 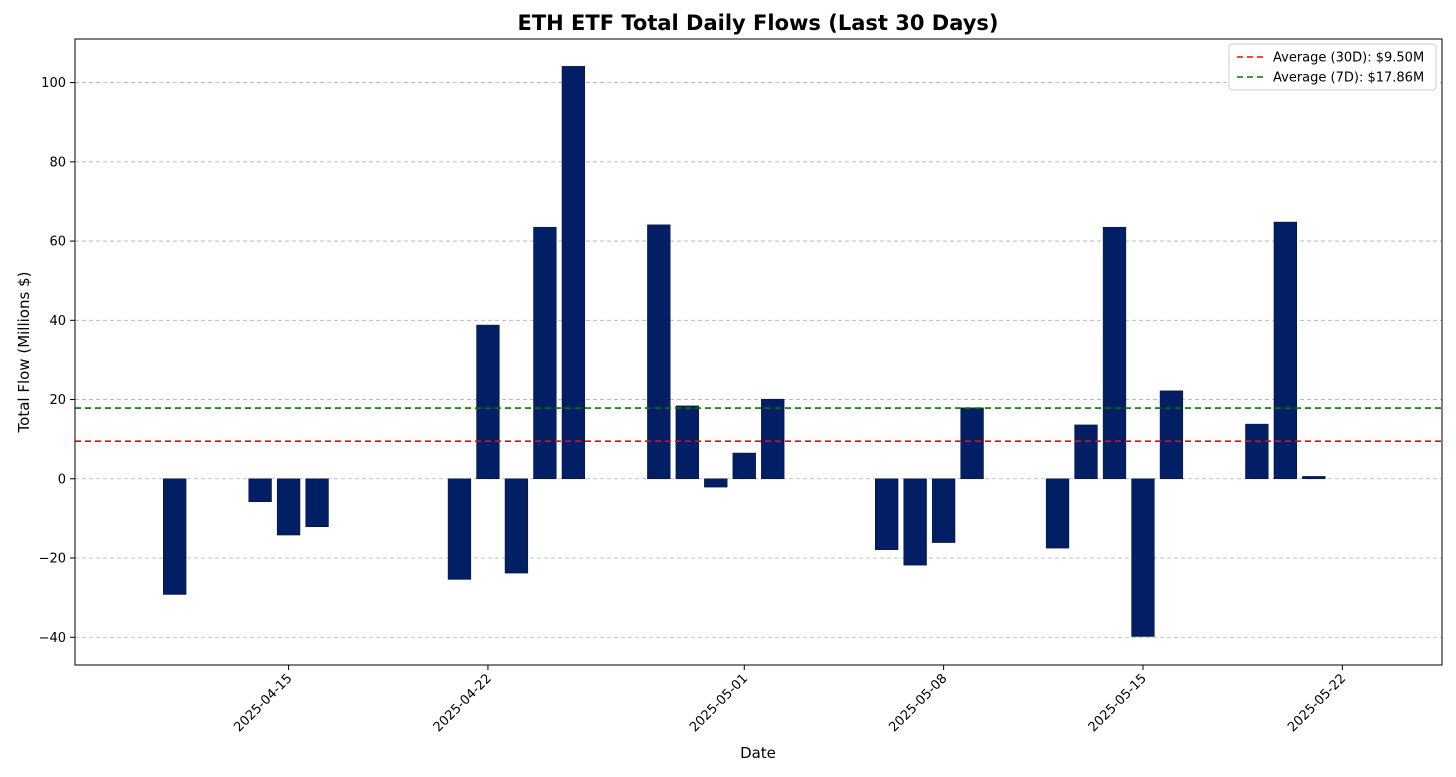 What do you see at coordinates (918, 703) in the screenshot?
I see `x-tick-label: 2025-05-08` at bounding box center [918, 703].